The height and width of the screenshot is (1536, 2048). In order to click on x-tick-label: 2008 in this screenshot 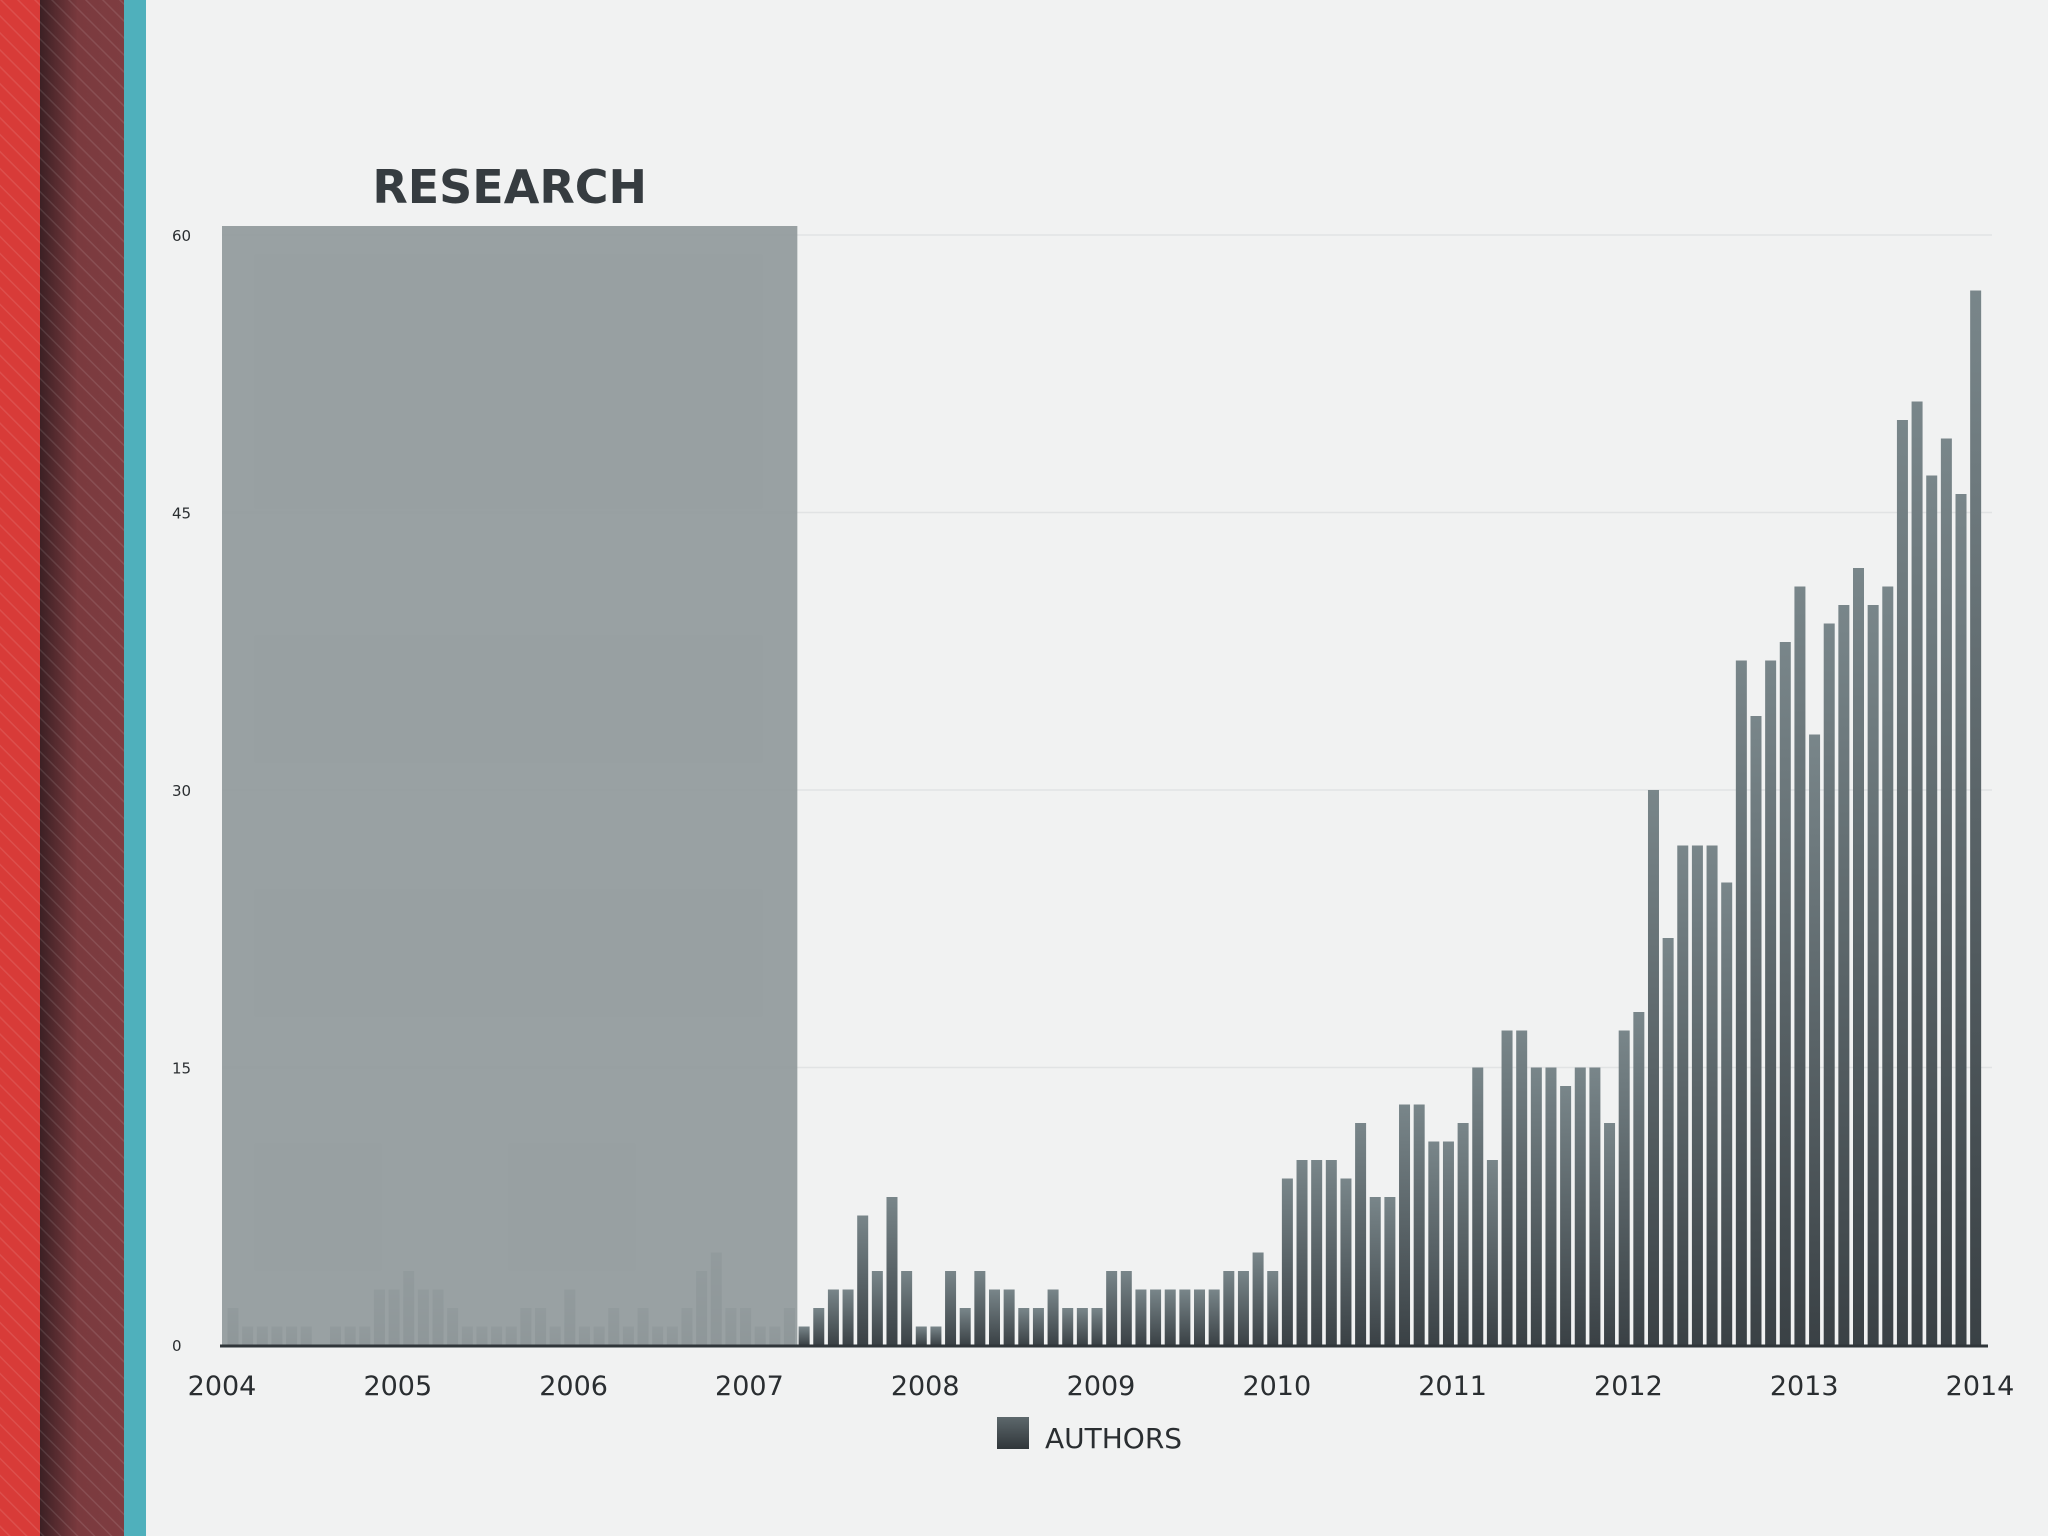, I will do `click(925, 1386)`.